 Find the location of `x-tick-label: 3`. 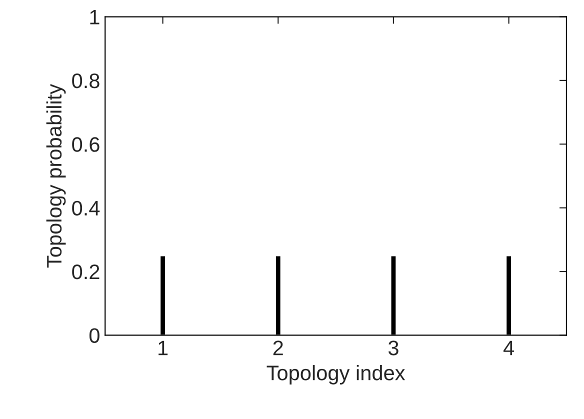

x-tick-label: 3 is located at coordinates (393, 348).